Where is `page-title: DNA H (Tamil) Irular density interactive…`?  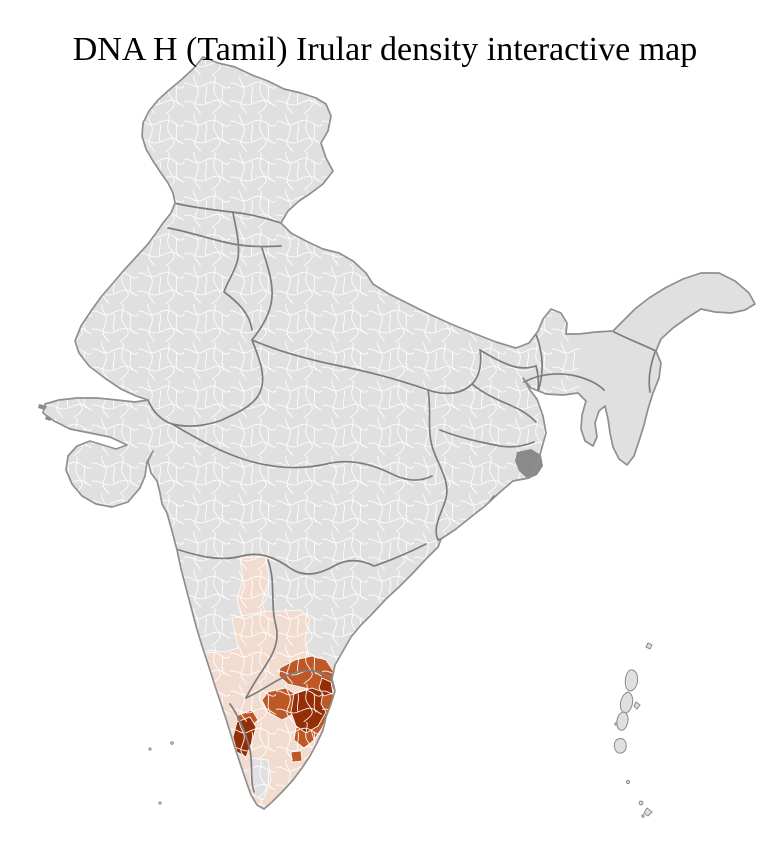 page-title: DNA H (Tamil) Irular density interactive… is located at coordinates (385, 49).